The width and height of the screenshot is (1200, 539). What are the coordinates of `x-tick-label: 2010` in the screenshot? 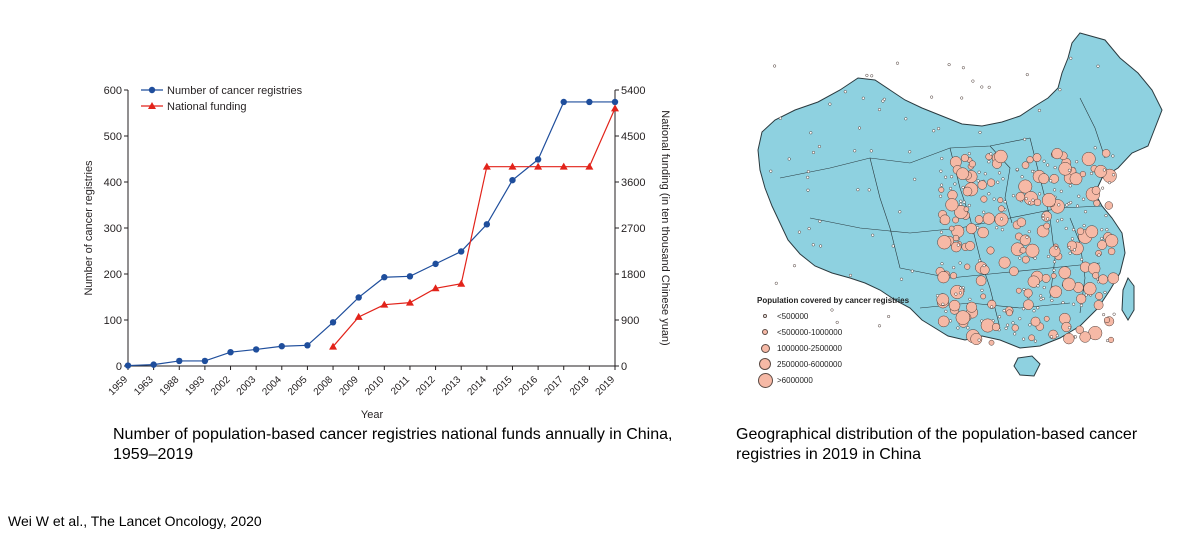 It's located at (375, 386).